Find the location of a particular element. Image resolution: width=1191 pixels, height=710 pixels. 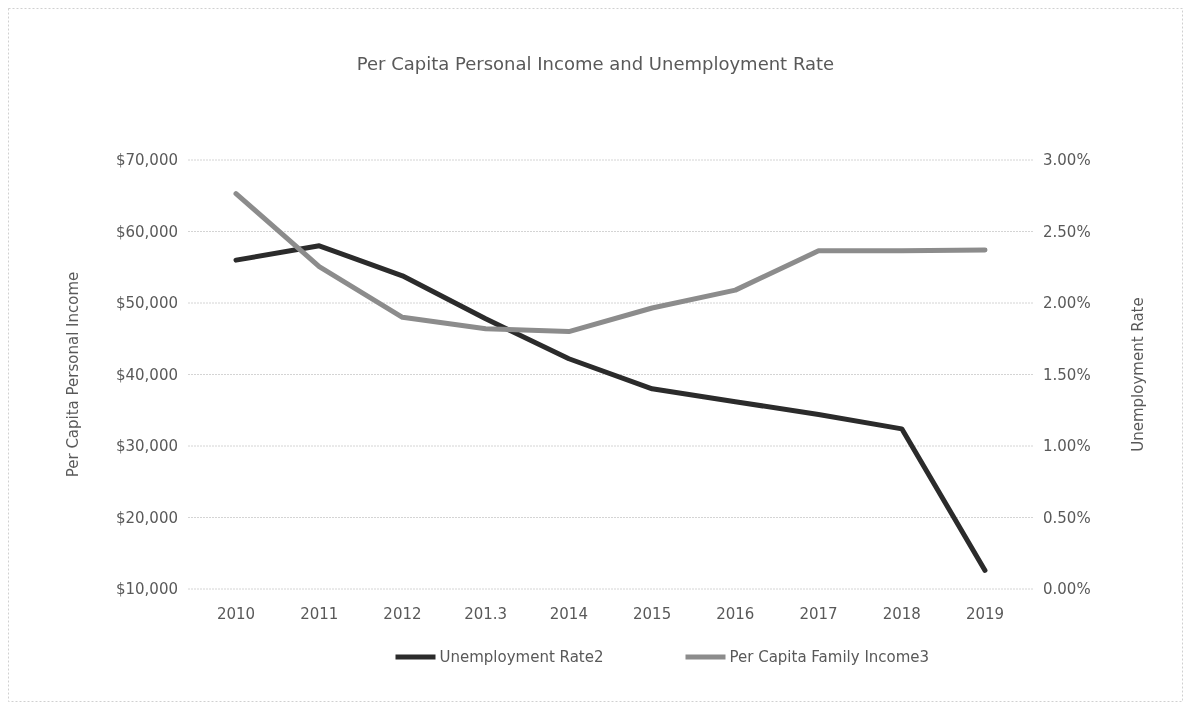

x-tick-label: 2018 is located at coordinates (901, 614).